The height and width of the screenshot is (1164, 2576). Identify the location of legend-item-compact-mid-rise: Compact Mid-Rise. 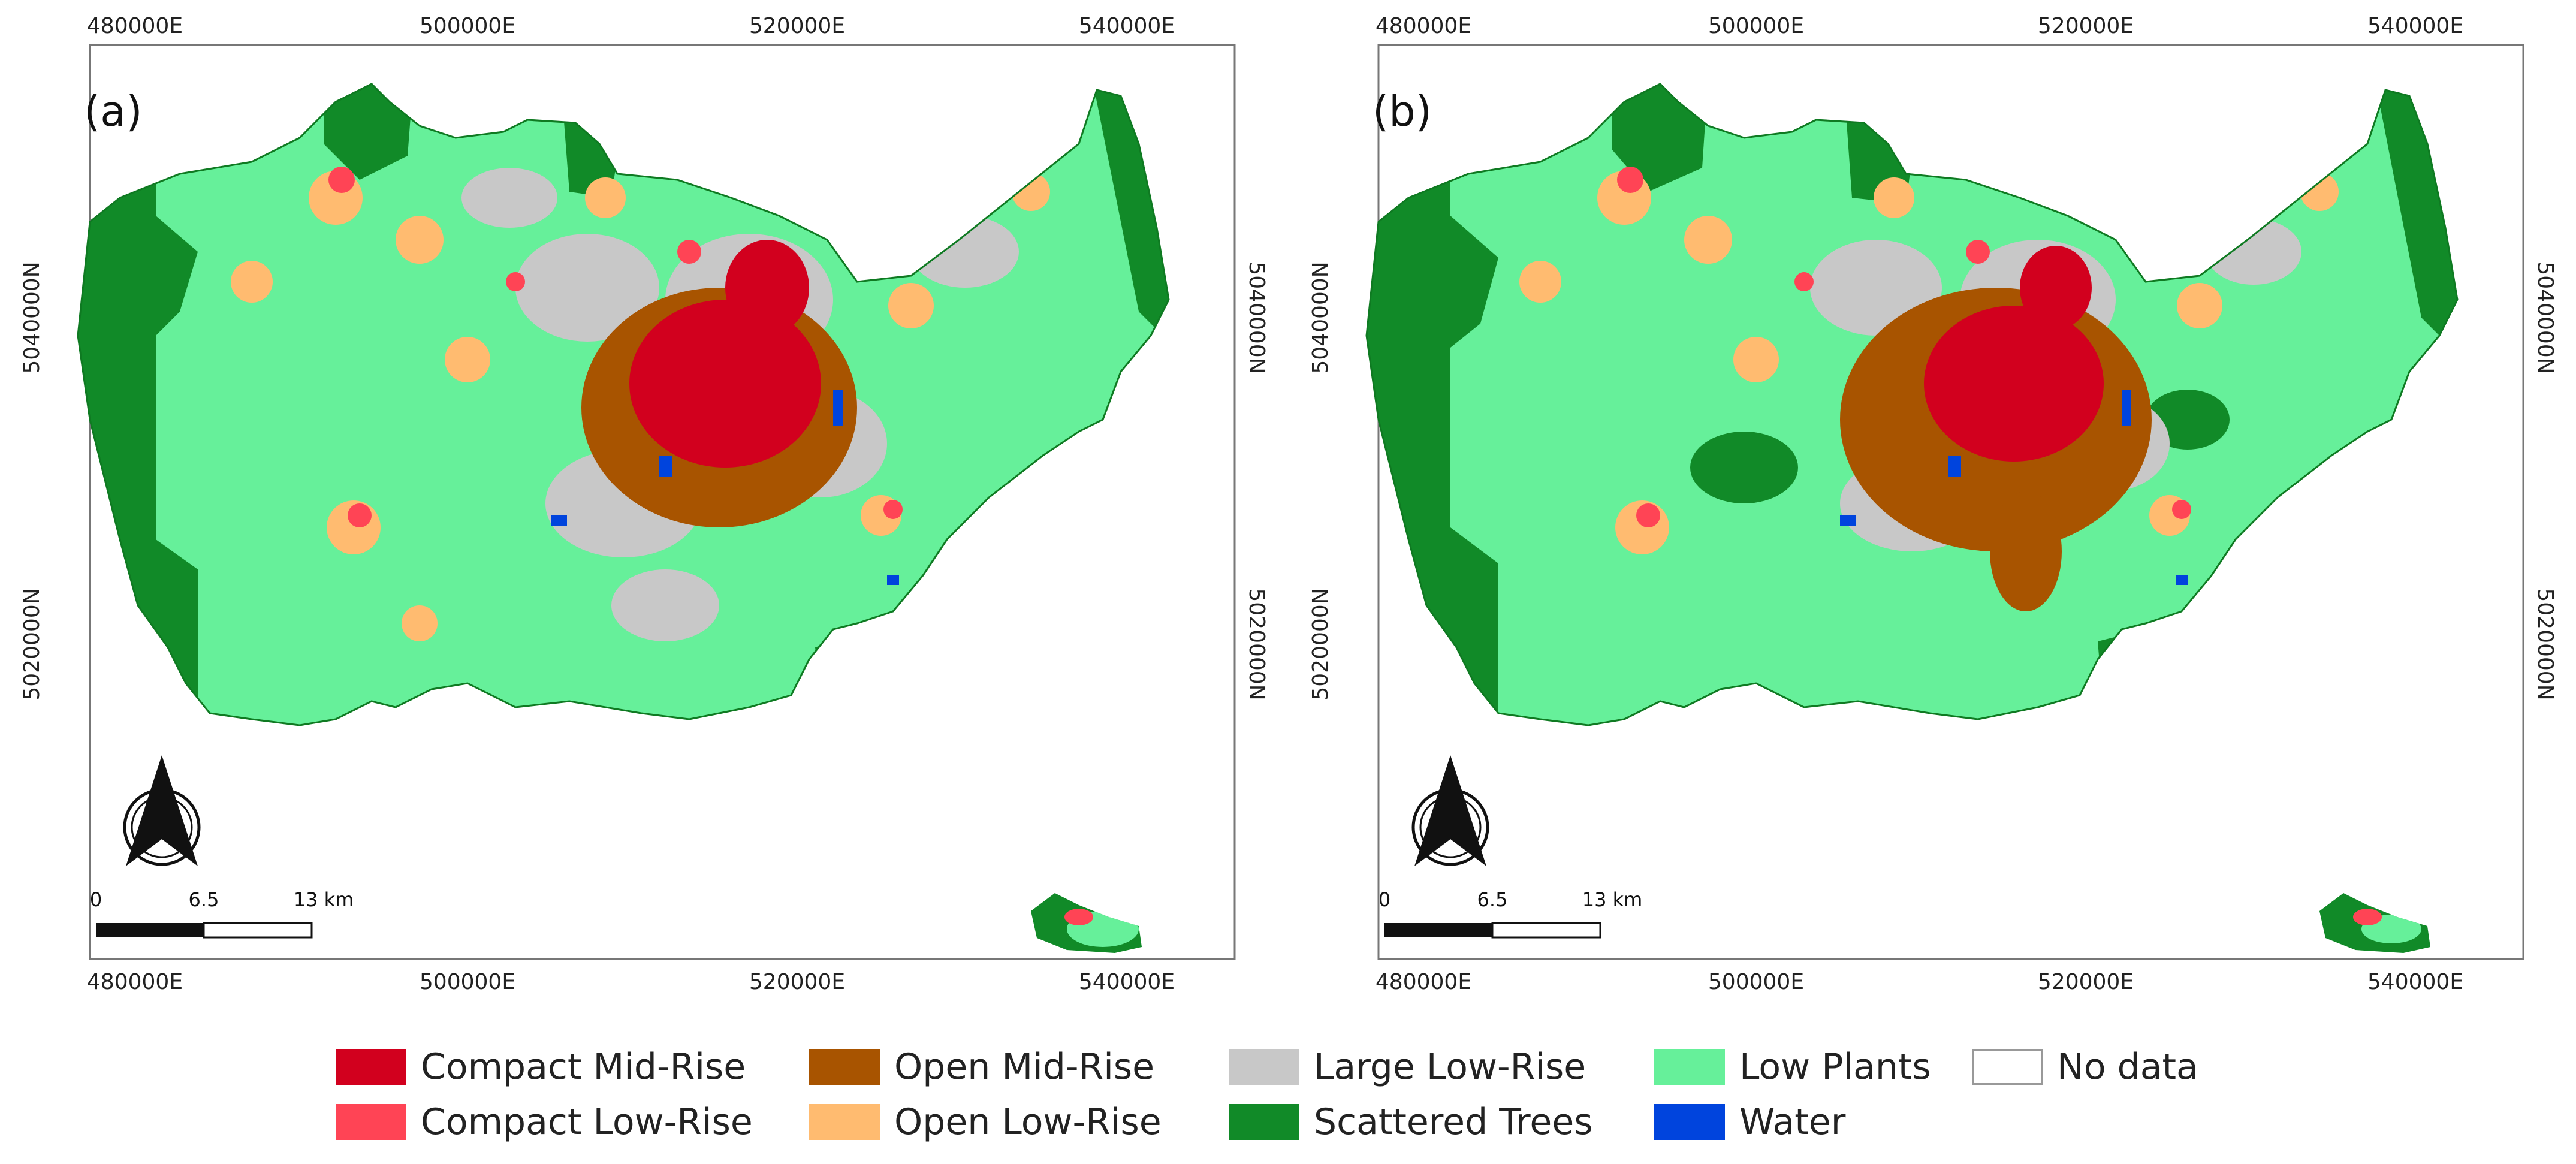
(541, 1067).